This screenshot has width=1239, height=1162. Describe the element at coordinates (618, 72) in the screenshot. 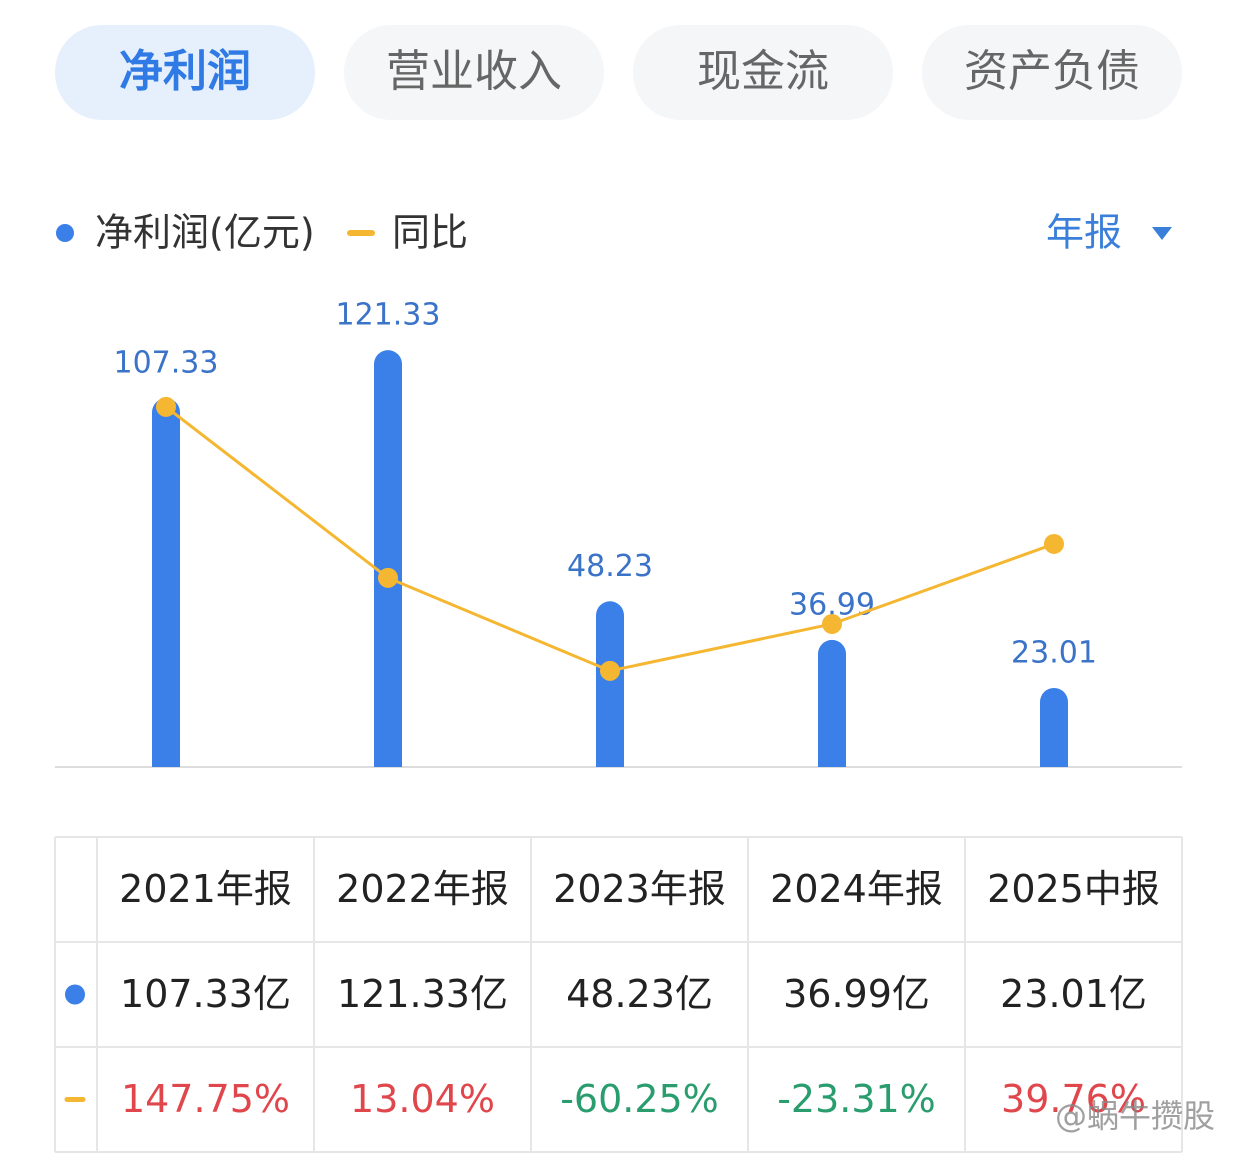

I see `tab-bar: 净利润 营业收入 现金流 资产负债` at that location.